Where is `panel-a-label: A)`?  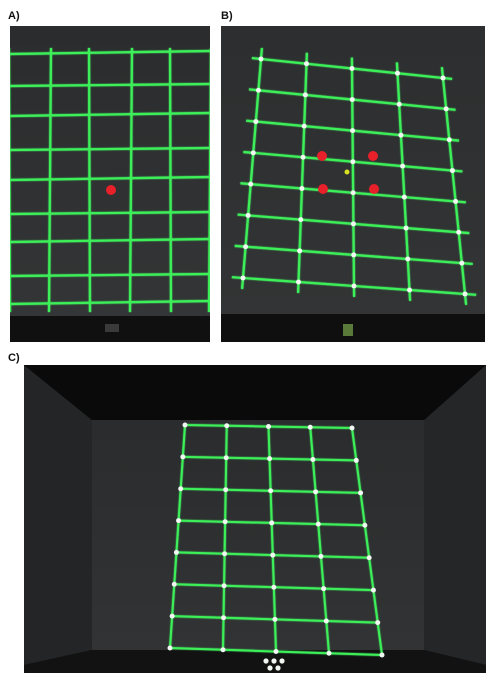
panel-a-label: A) is located at coordinates (14, 16).